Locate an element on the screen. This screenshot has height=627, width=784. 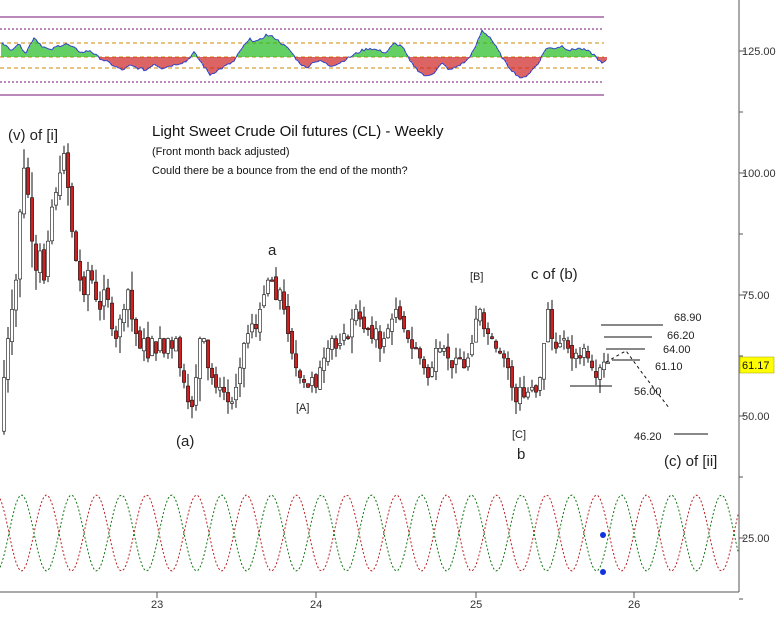
cycle-marker-top is located at coordinates (603, 535).